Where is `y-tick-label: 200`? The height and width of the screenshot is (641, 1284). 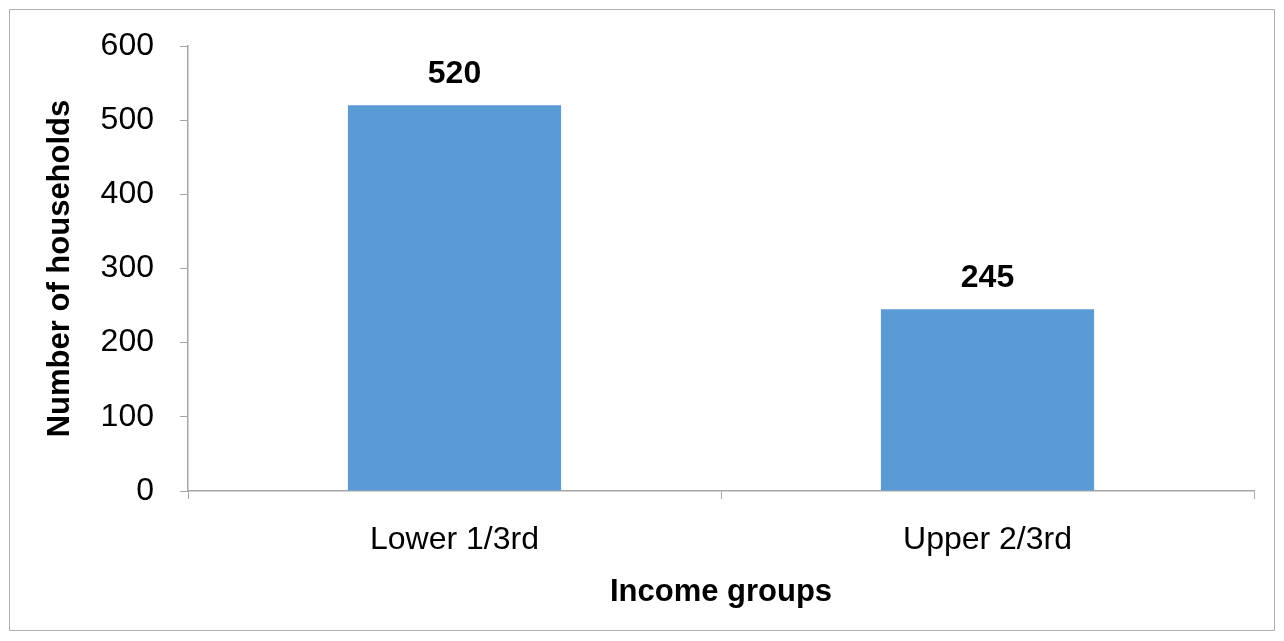
y-tick-label: 200 is located at coordinates (127, 340).